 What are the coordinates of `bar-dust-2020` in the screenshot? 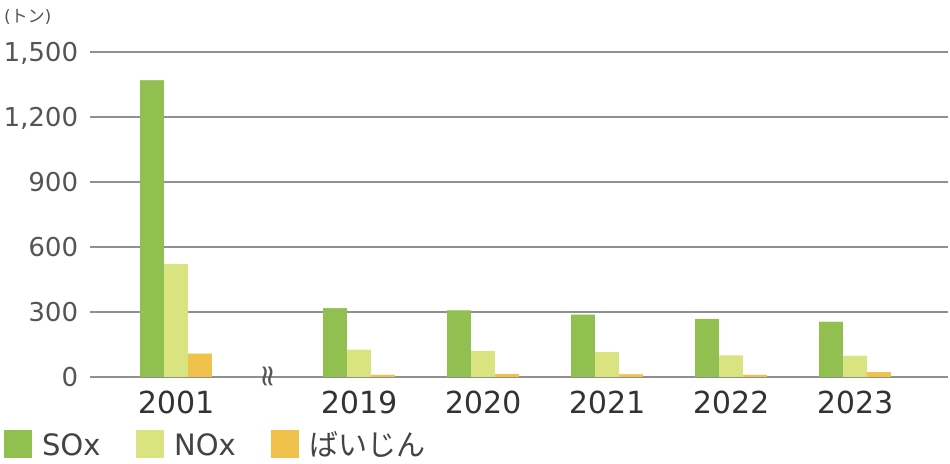 It's located at (507, 375).